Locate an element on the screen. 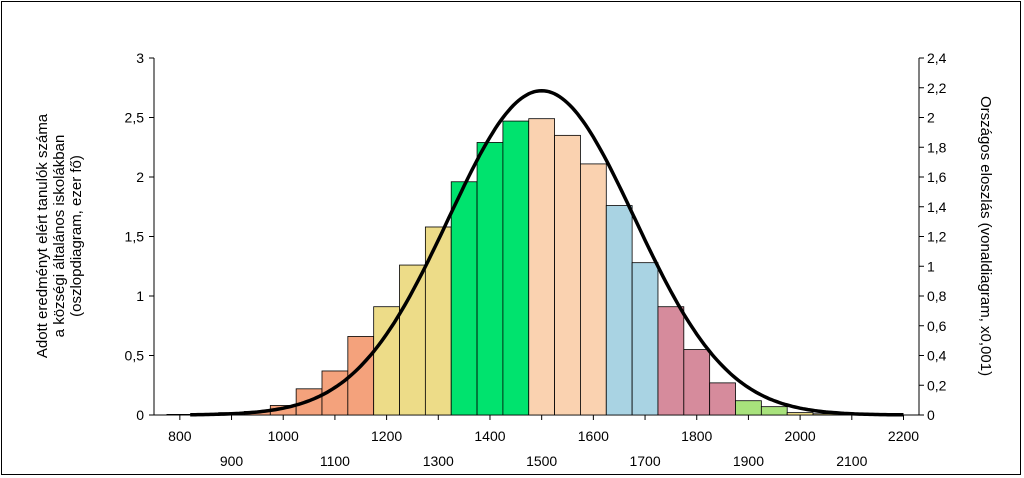  x-tick-label: 2200 is located at coordinates (903, 436).